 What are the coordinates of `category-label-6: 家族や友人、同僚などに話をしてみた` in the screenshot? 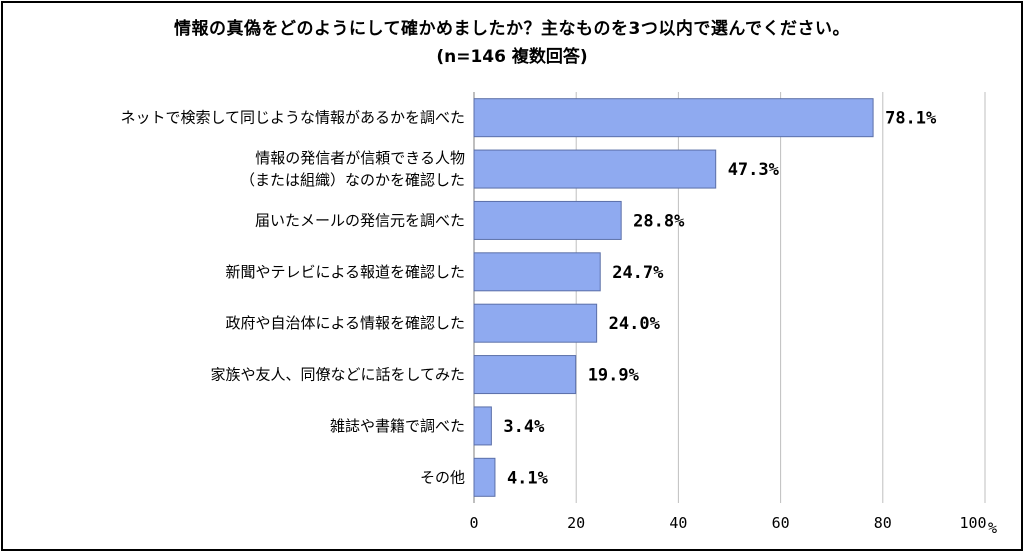 It's located at (337, 375).